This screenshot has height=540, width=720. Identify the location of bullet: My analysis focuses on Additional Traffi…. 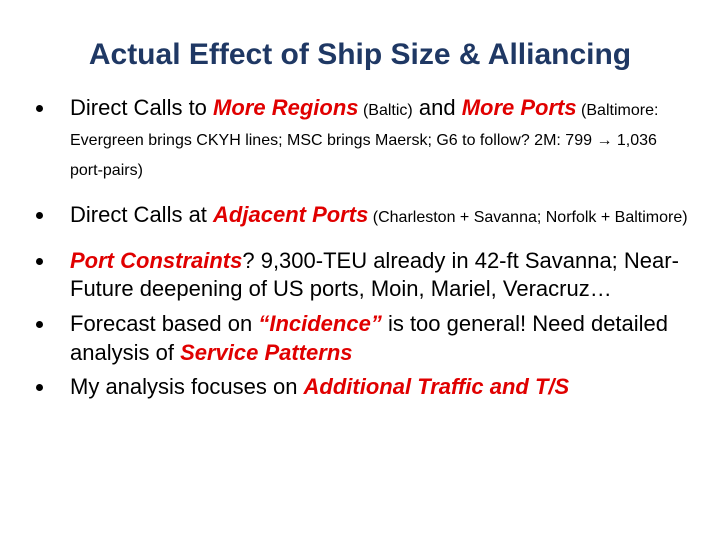
(359, 387).